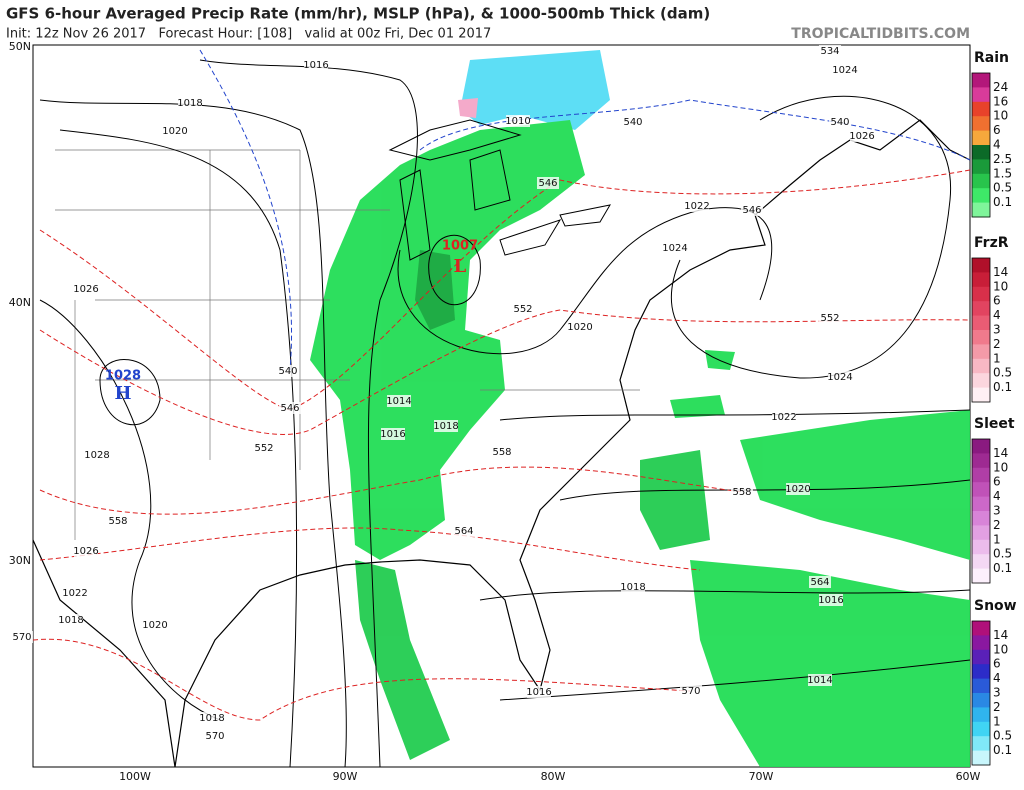 The height and width of the screenshot is (790, 1024). What do you see at coordinates (991, 243) in the screenshot?
I see `legend-title: FrzR` at bounding box center [991, 243].